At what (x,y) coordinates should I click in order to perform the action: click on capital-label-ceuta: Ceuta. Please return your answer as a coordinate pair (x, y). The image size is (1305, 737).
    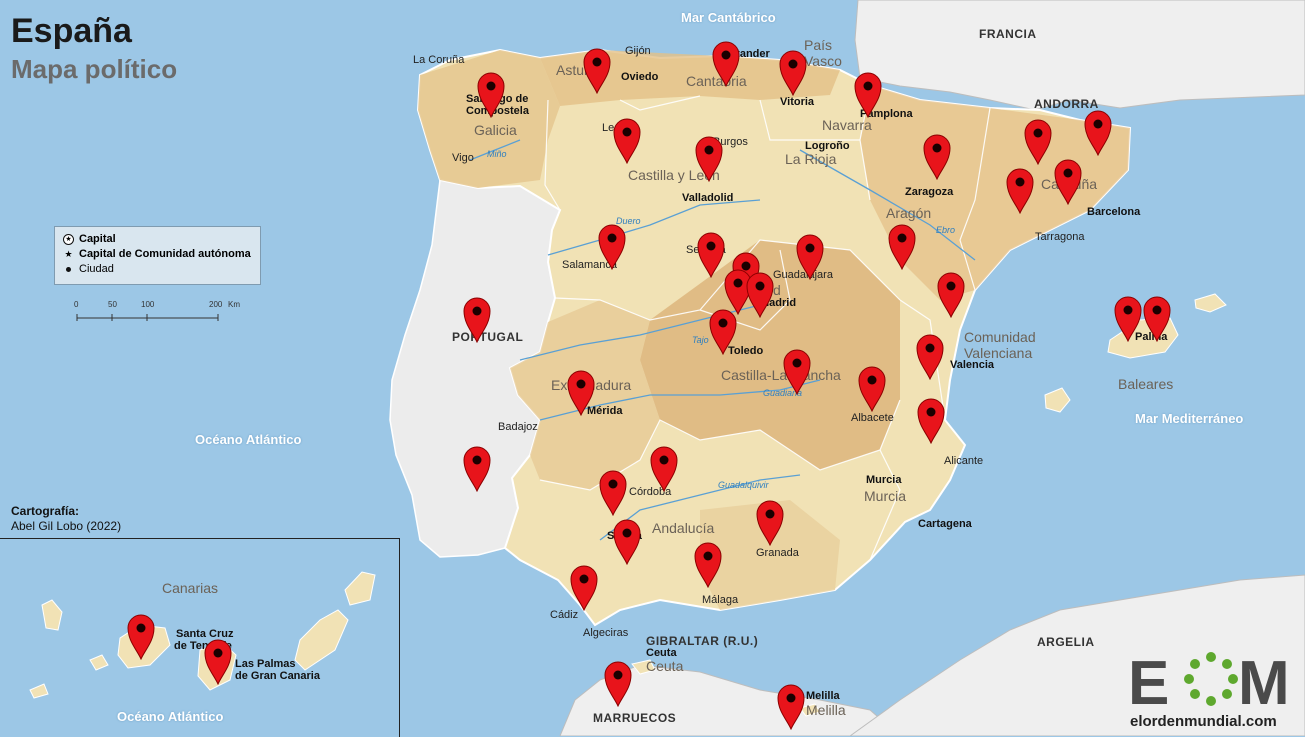
    Looking at the image, I should click on (661, 653).